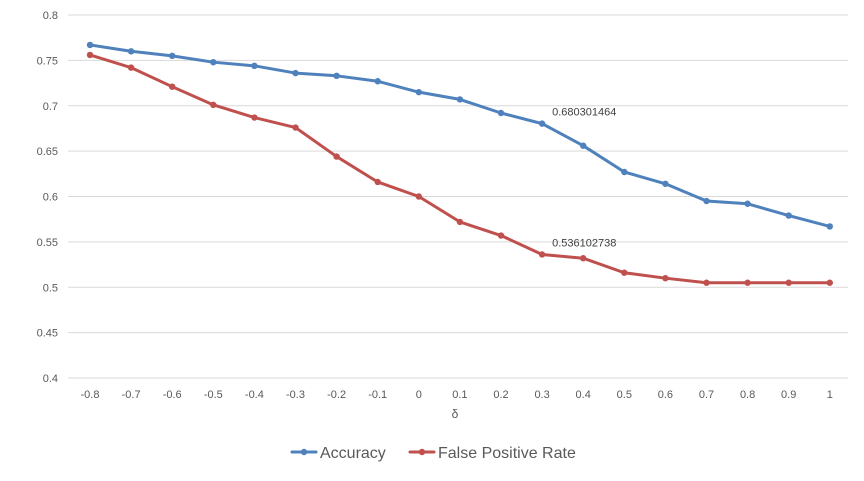 The height and width of the screenshot is (481, 864). Describe the element at coordinates (47, 152) in the screenshot. I see `y-tick-label: 0.65` at that location.